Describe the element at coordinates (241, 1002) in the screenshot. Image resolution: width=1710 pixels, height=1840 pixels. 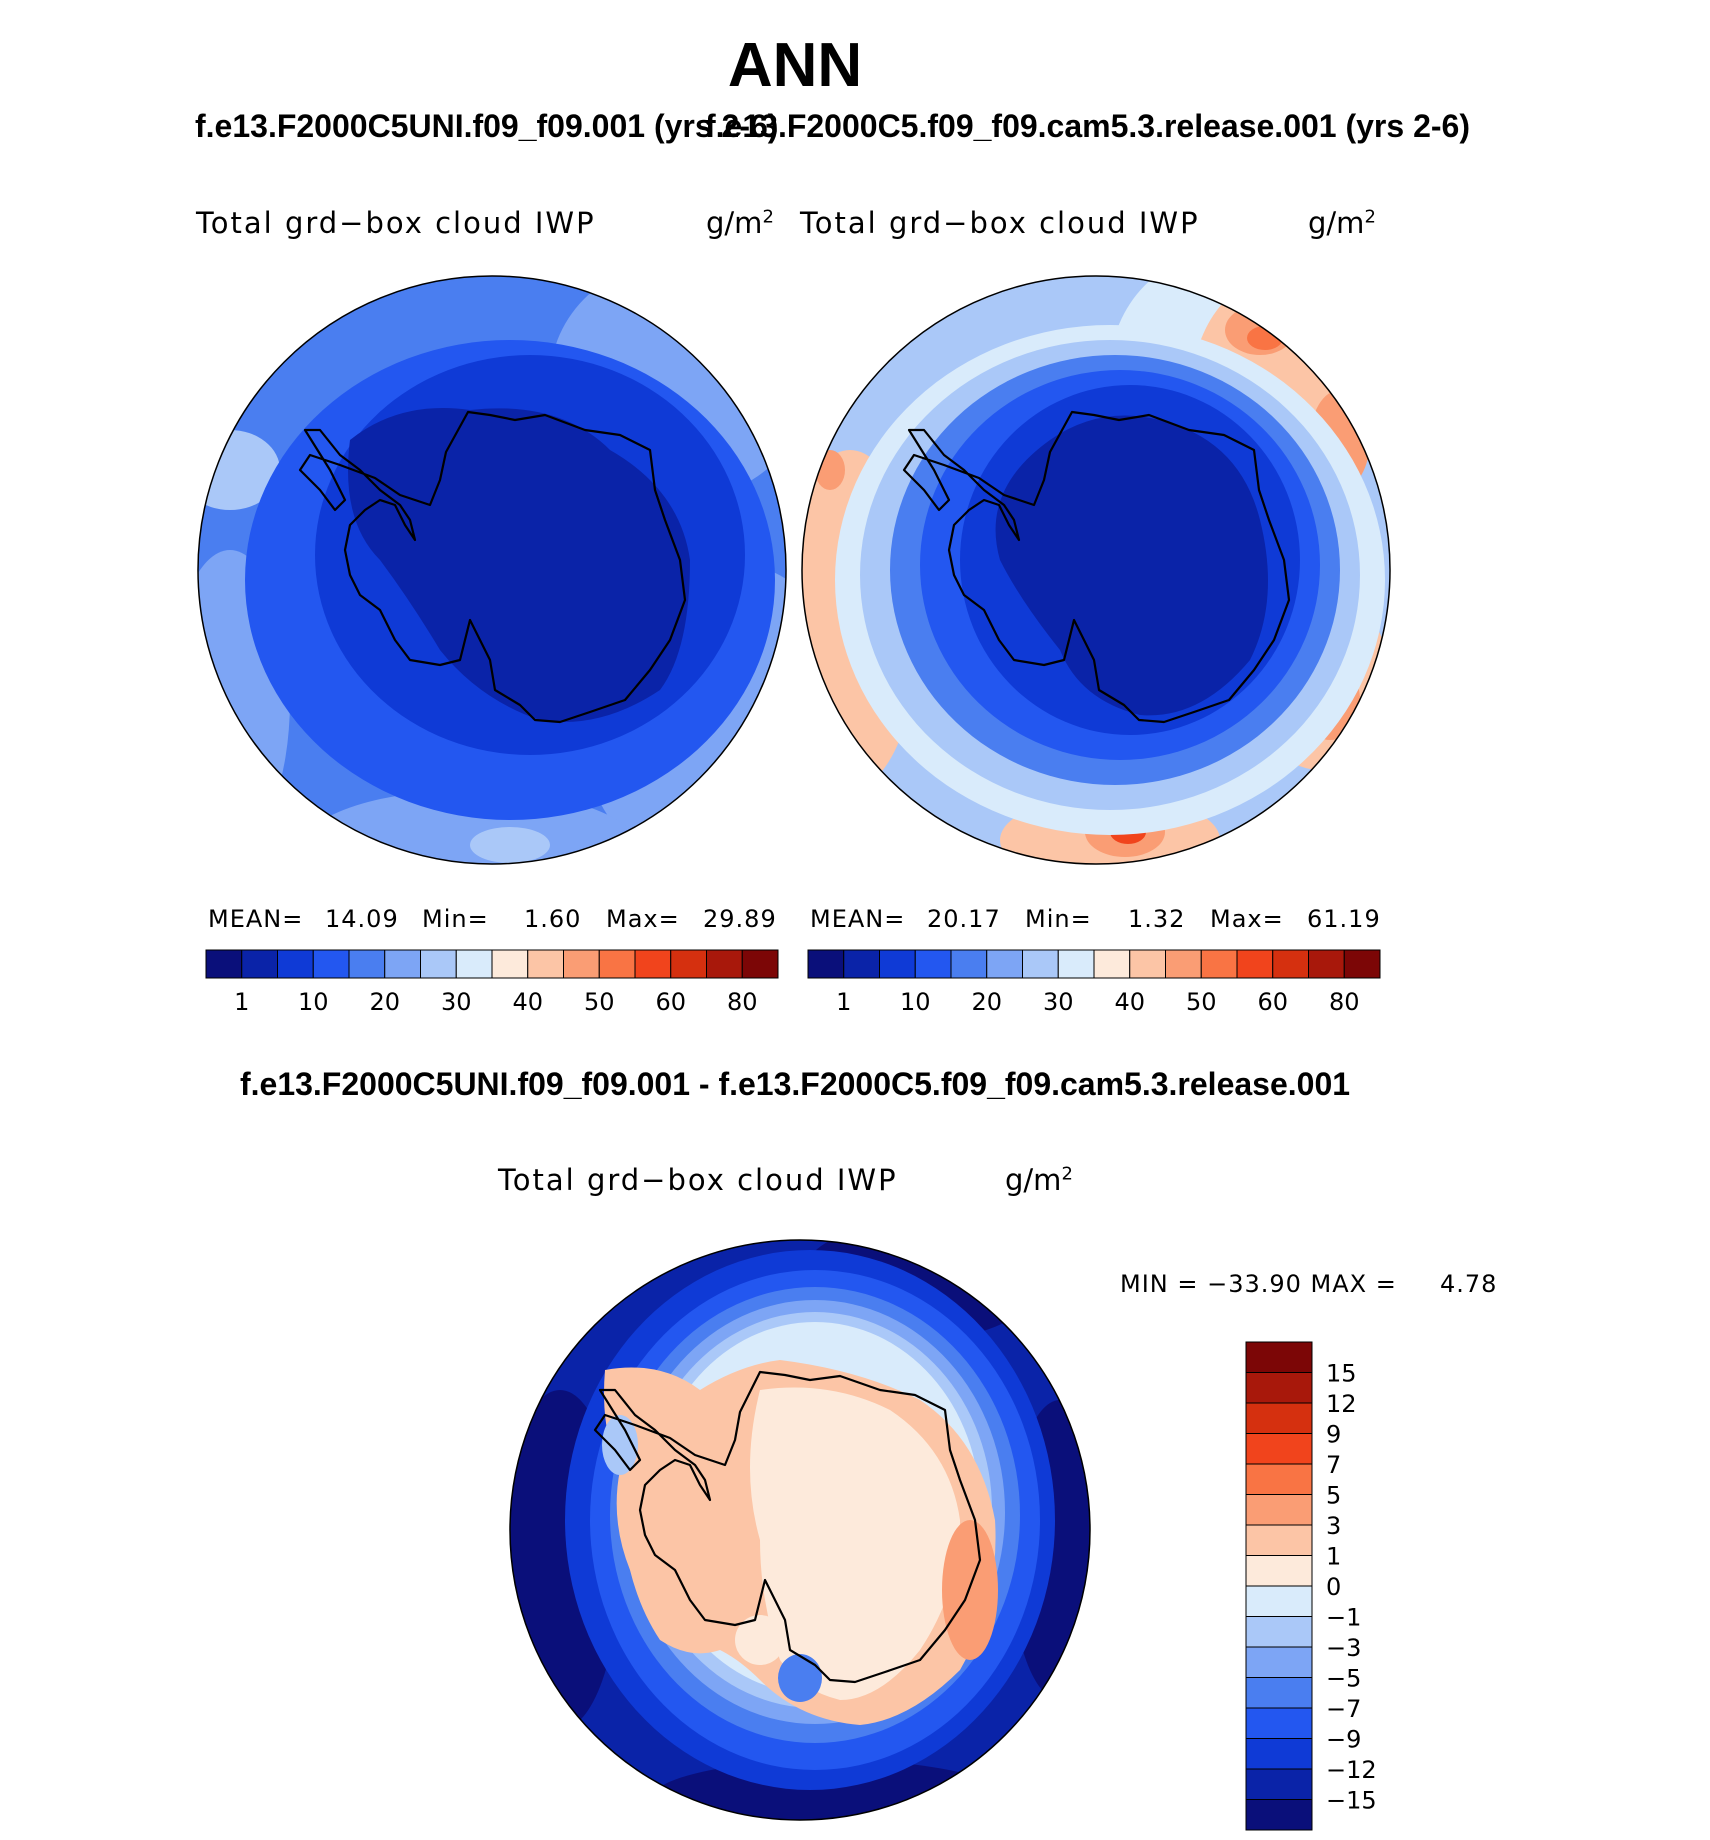
I see `panel1-colorbar-tick-label: 1` at that location.